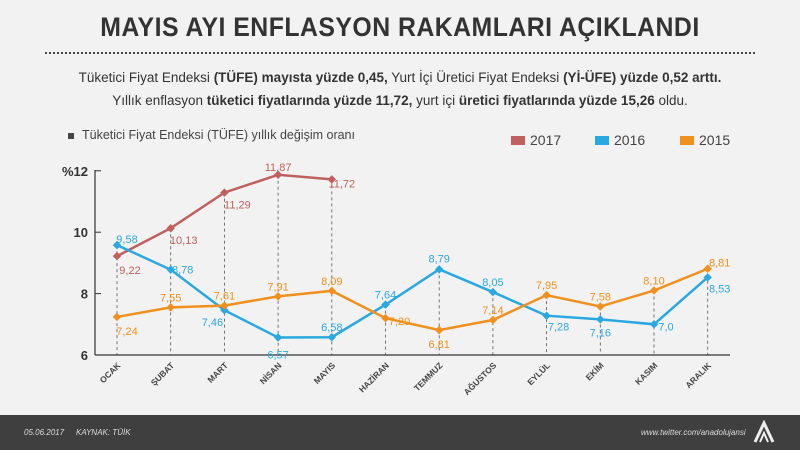 This screenshot has width=800, height=450. I want to click on x-tick-label: OCAK, so click(110, 372).